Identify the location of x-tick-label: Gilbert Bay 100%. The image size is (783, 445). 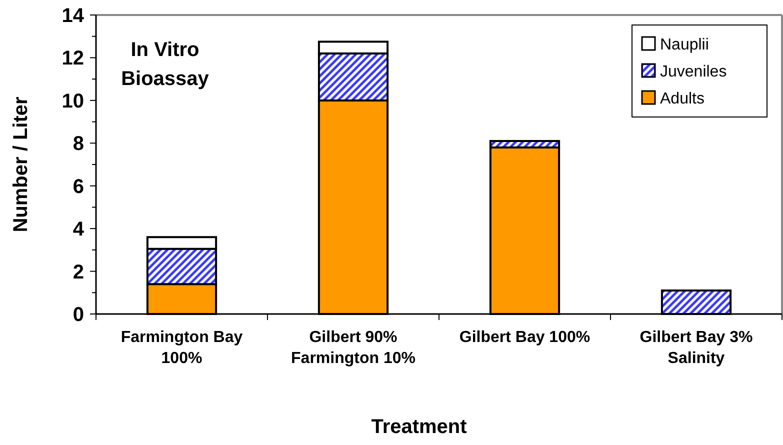
(524, 337).